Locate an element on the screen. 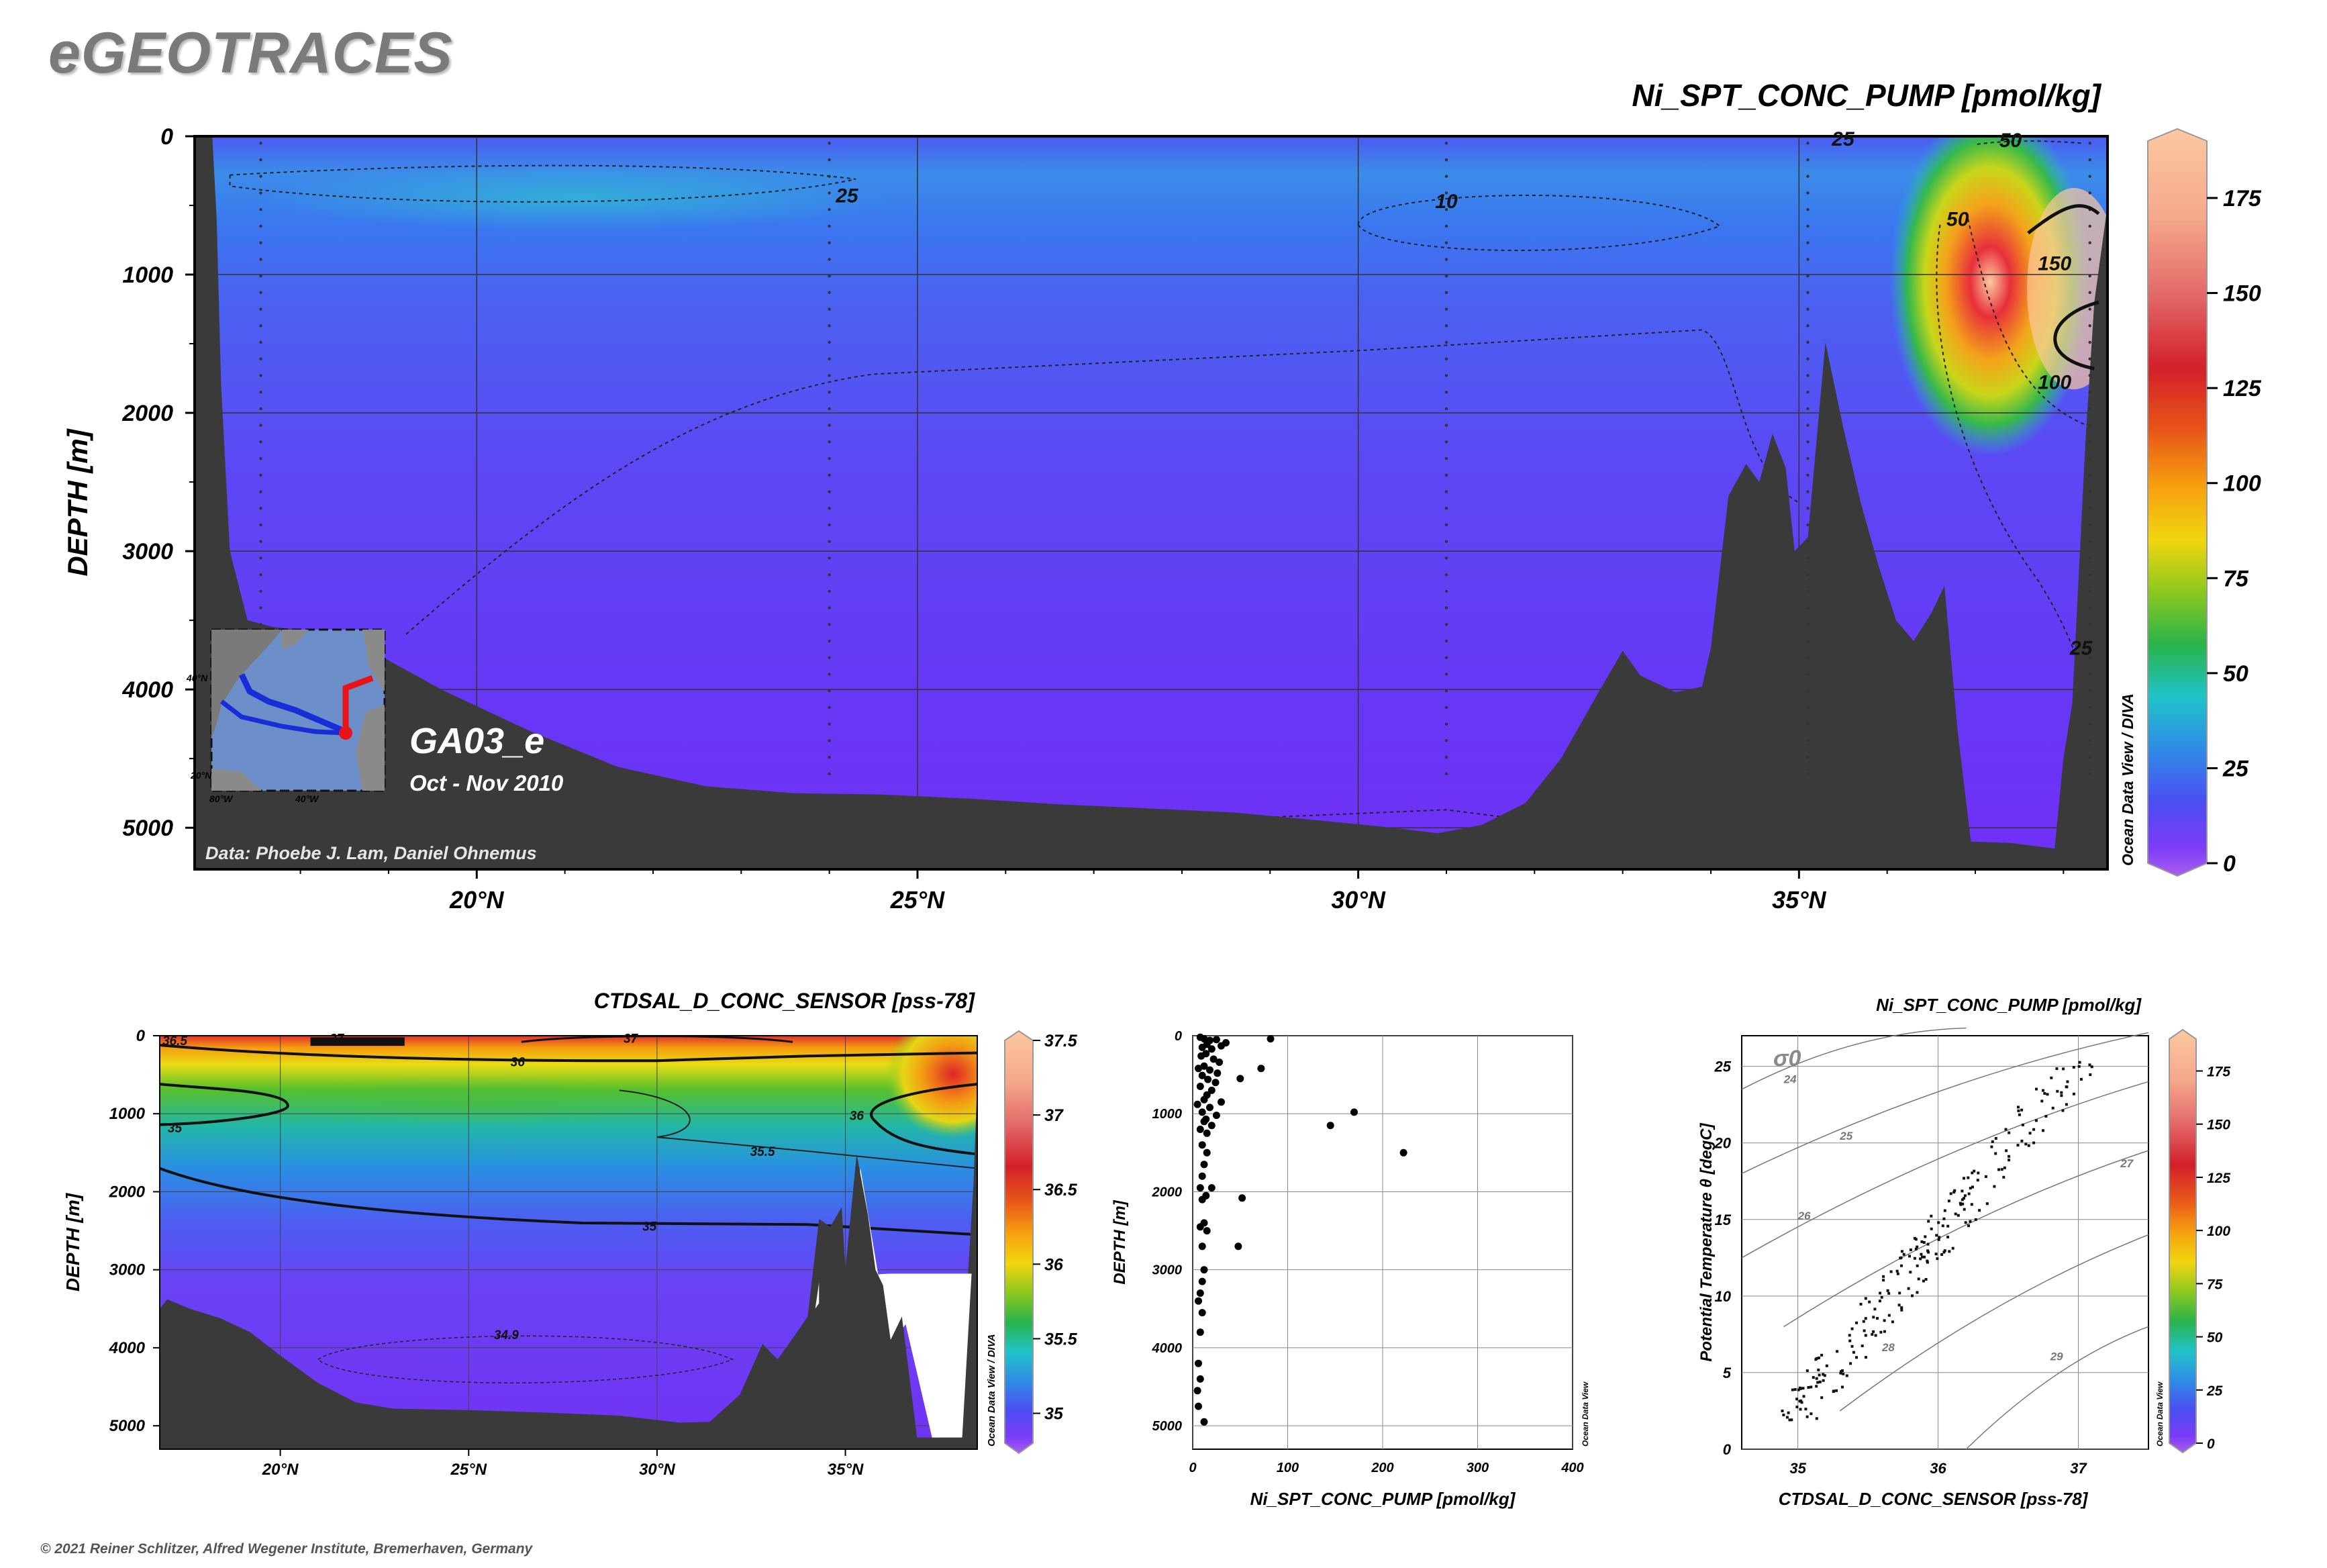 This screenshot has height=1568, width=2327. profile-x-tick-label: 300 is located at coordinates (1478, 1468).